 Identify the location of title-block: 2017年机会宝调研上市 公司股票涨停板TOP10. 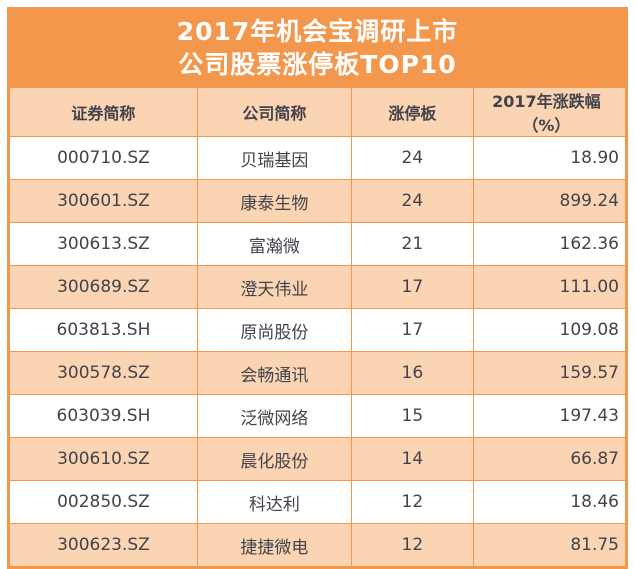
(317, 48).